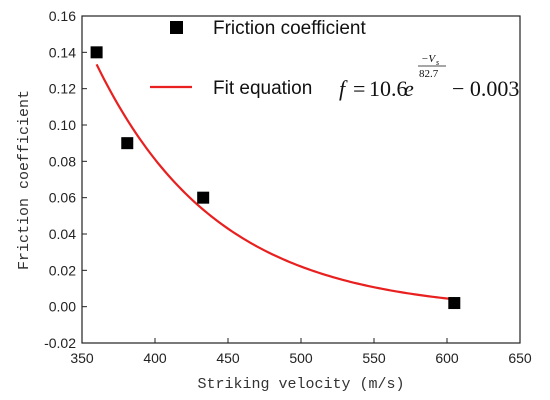  Describe the element at coordinates (155, 358) in the screenshot. I see `x-tick-label: 400` at that location.